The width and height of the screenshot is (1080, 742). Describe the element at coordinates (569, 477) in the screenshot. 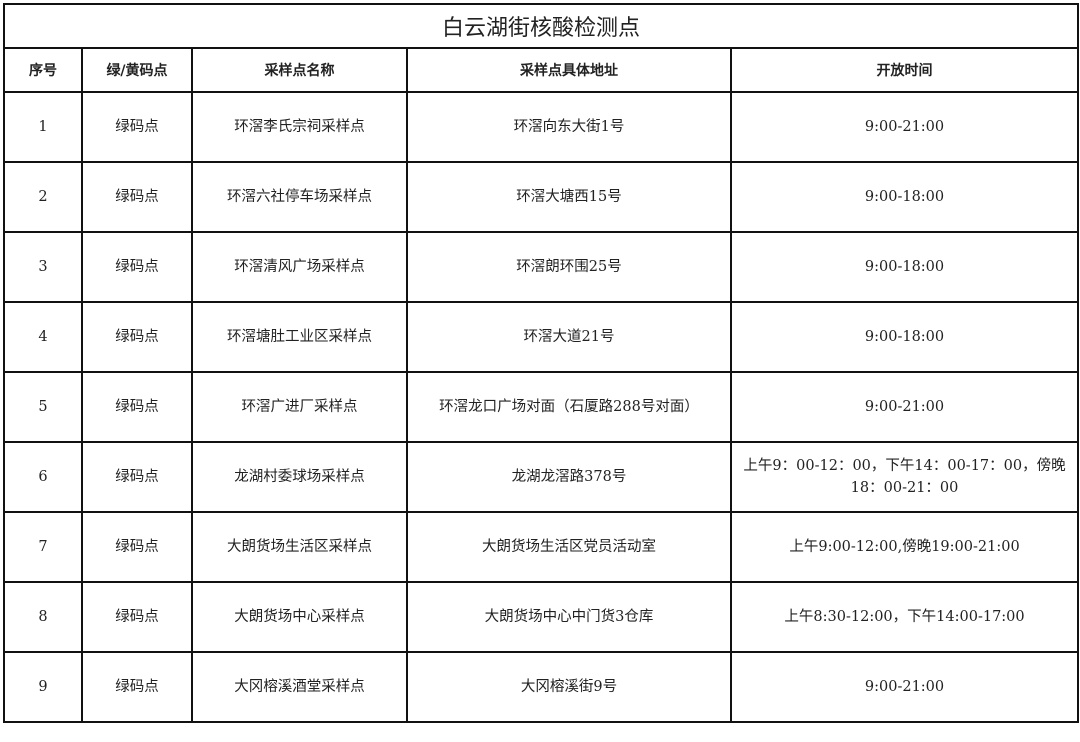

I see `cell-address: 龙湖龙滘路378号` at that location.